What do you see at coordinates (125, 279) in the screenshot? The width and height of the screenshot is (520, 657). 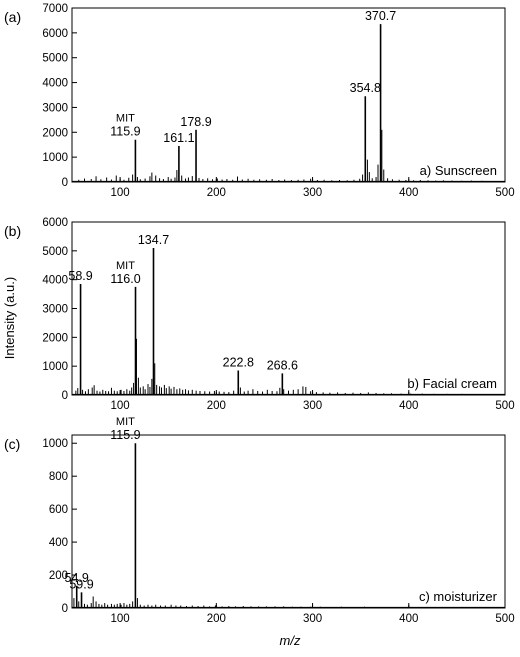 I see `peak-label: 116.0` at bounding box center [125, 279].